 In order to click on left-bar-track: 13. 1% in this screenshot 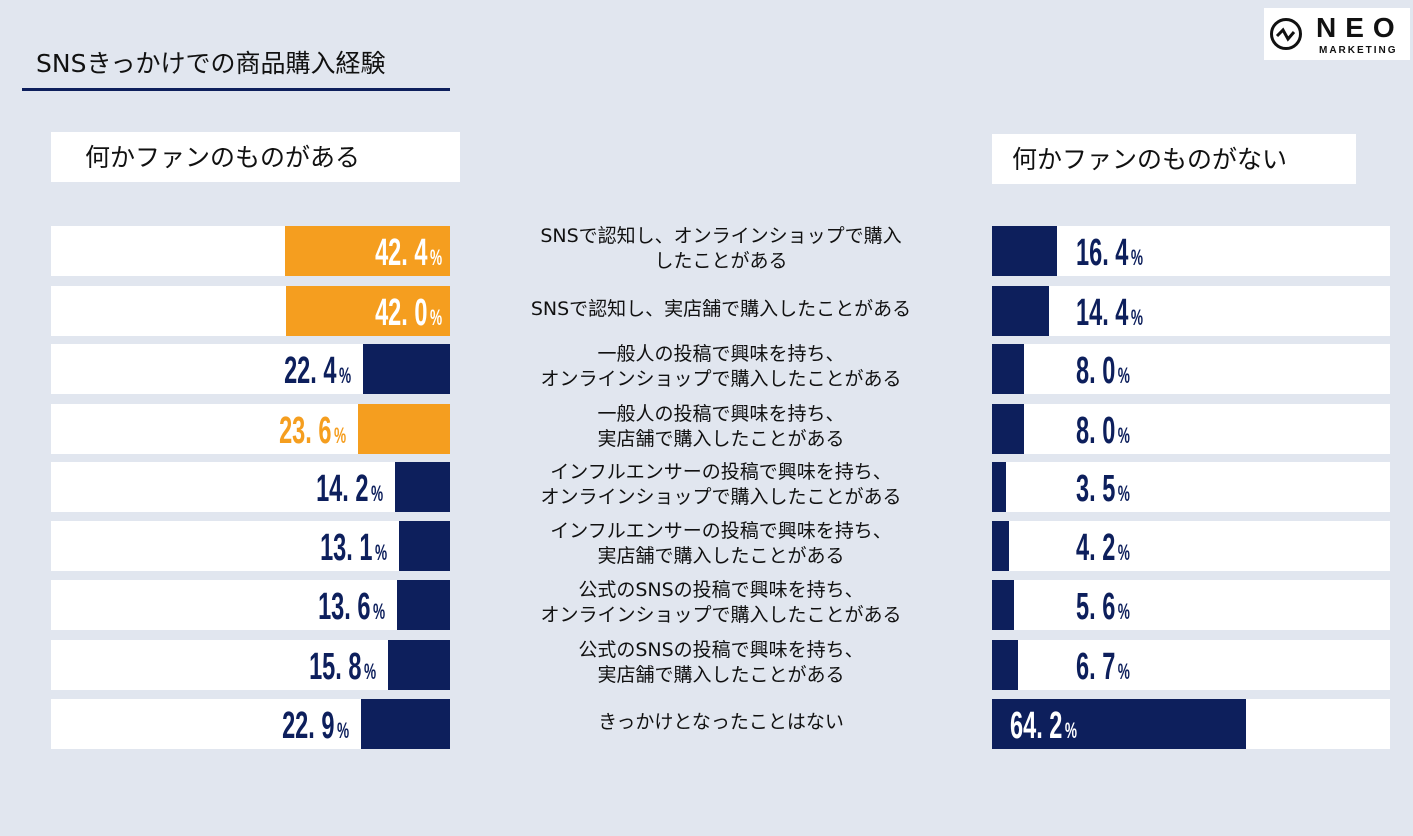, I will do `click(250, 546)`.